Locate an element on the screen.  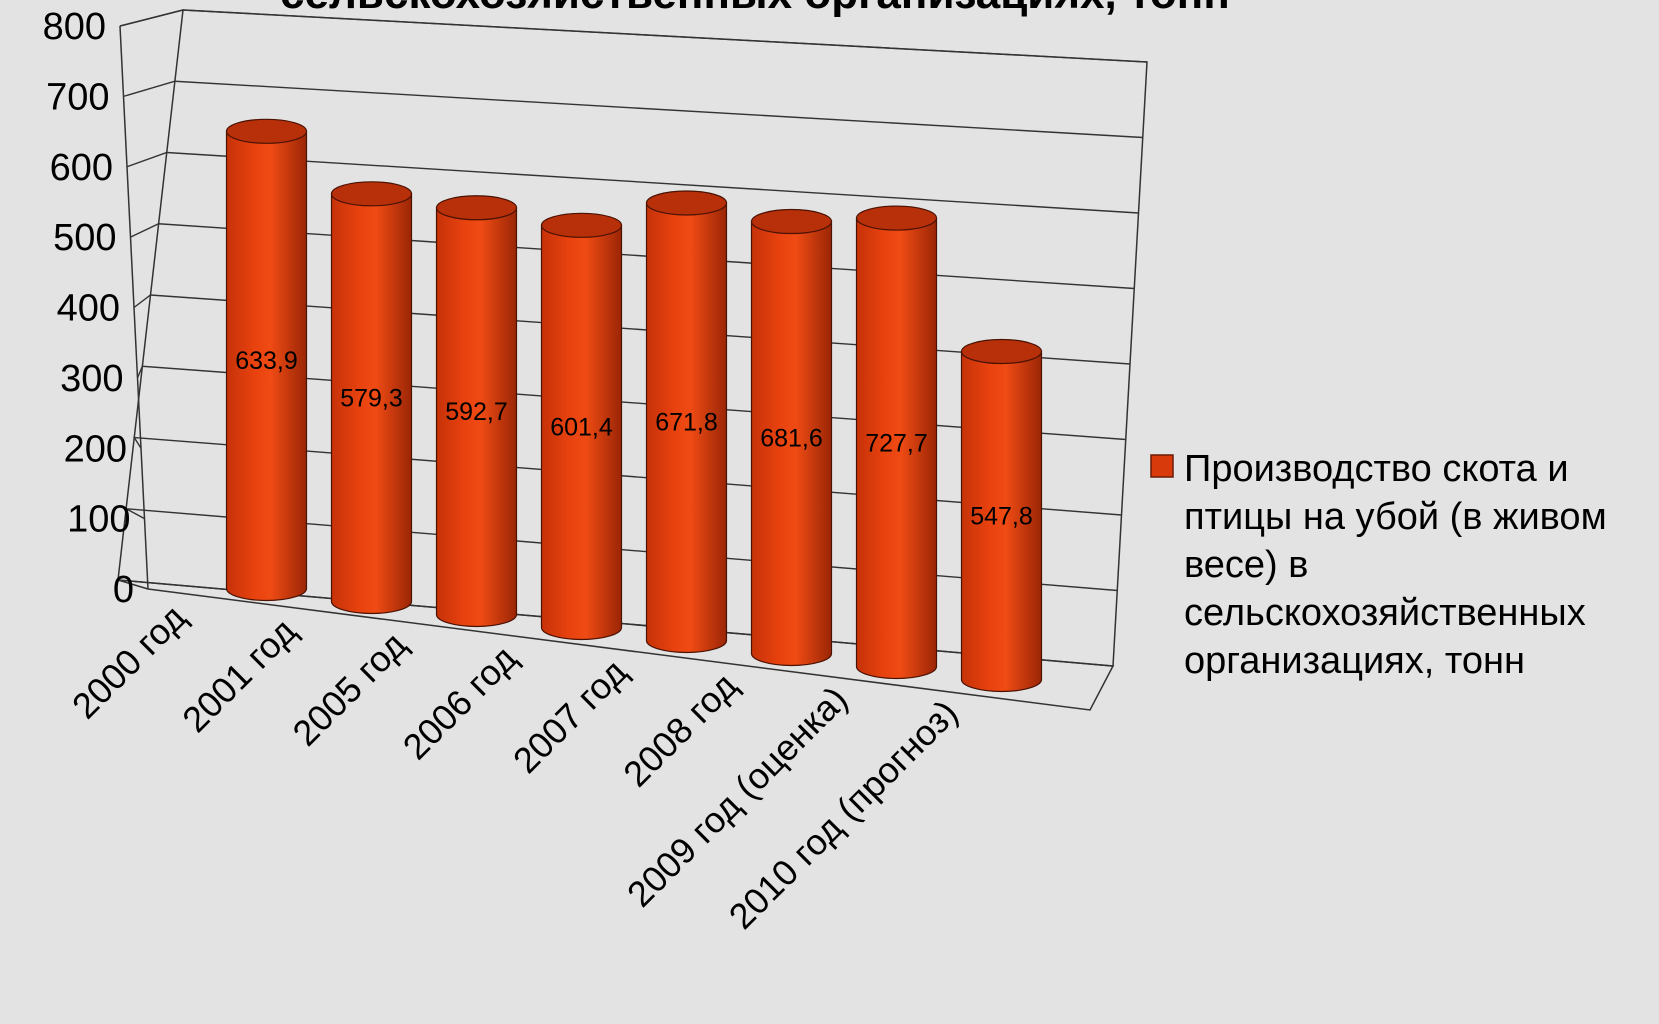
bar: 579,3 is located at coordinates (371, 398).